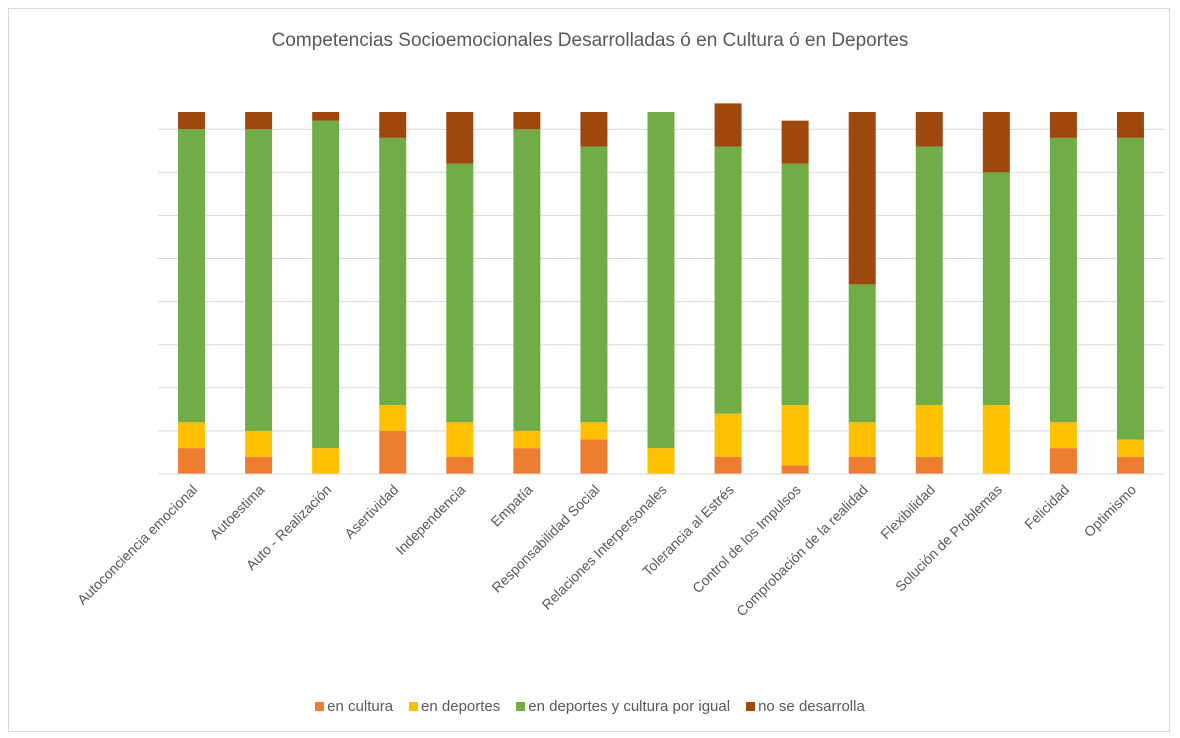 The width and height of the screenshot is (1180, 738). What do you see at coordinates (461, 706) in the screenshot?
I see `legend-label: en deportes` at bounding box center [461, 706].